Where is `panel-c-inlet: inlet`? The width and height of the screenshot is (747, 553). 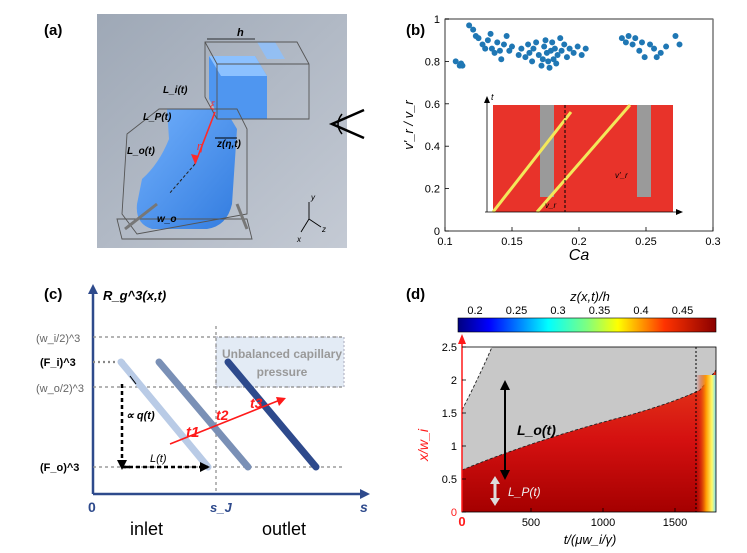
panel-c-inlet: inlet is located at coordinates (146, 529).